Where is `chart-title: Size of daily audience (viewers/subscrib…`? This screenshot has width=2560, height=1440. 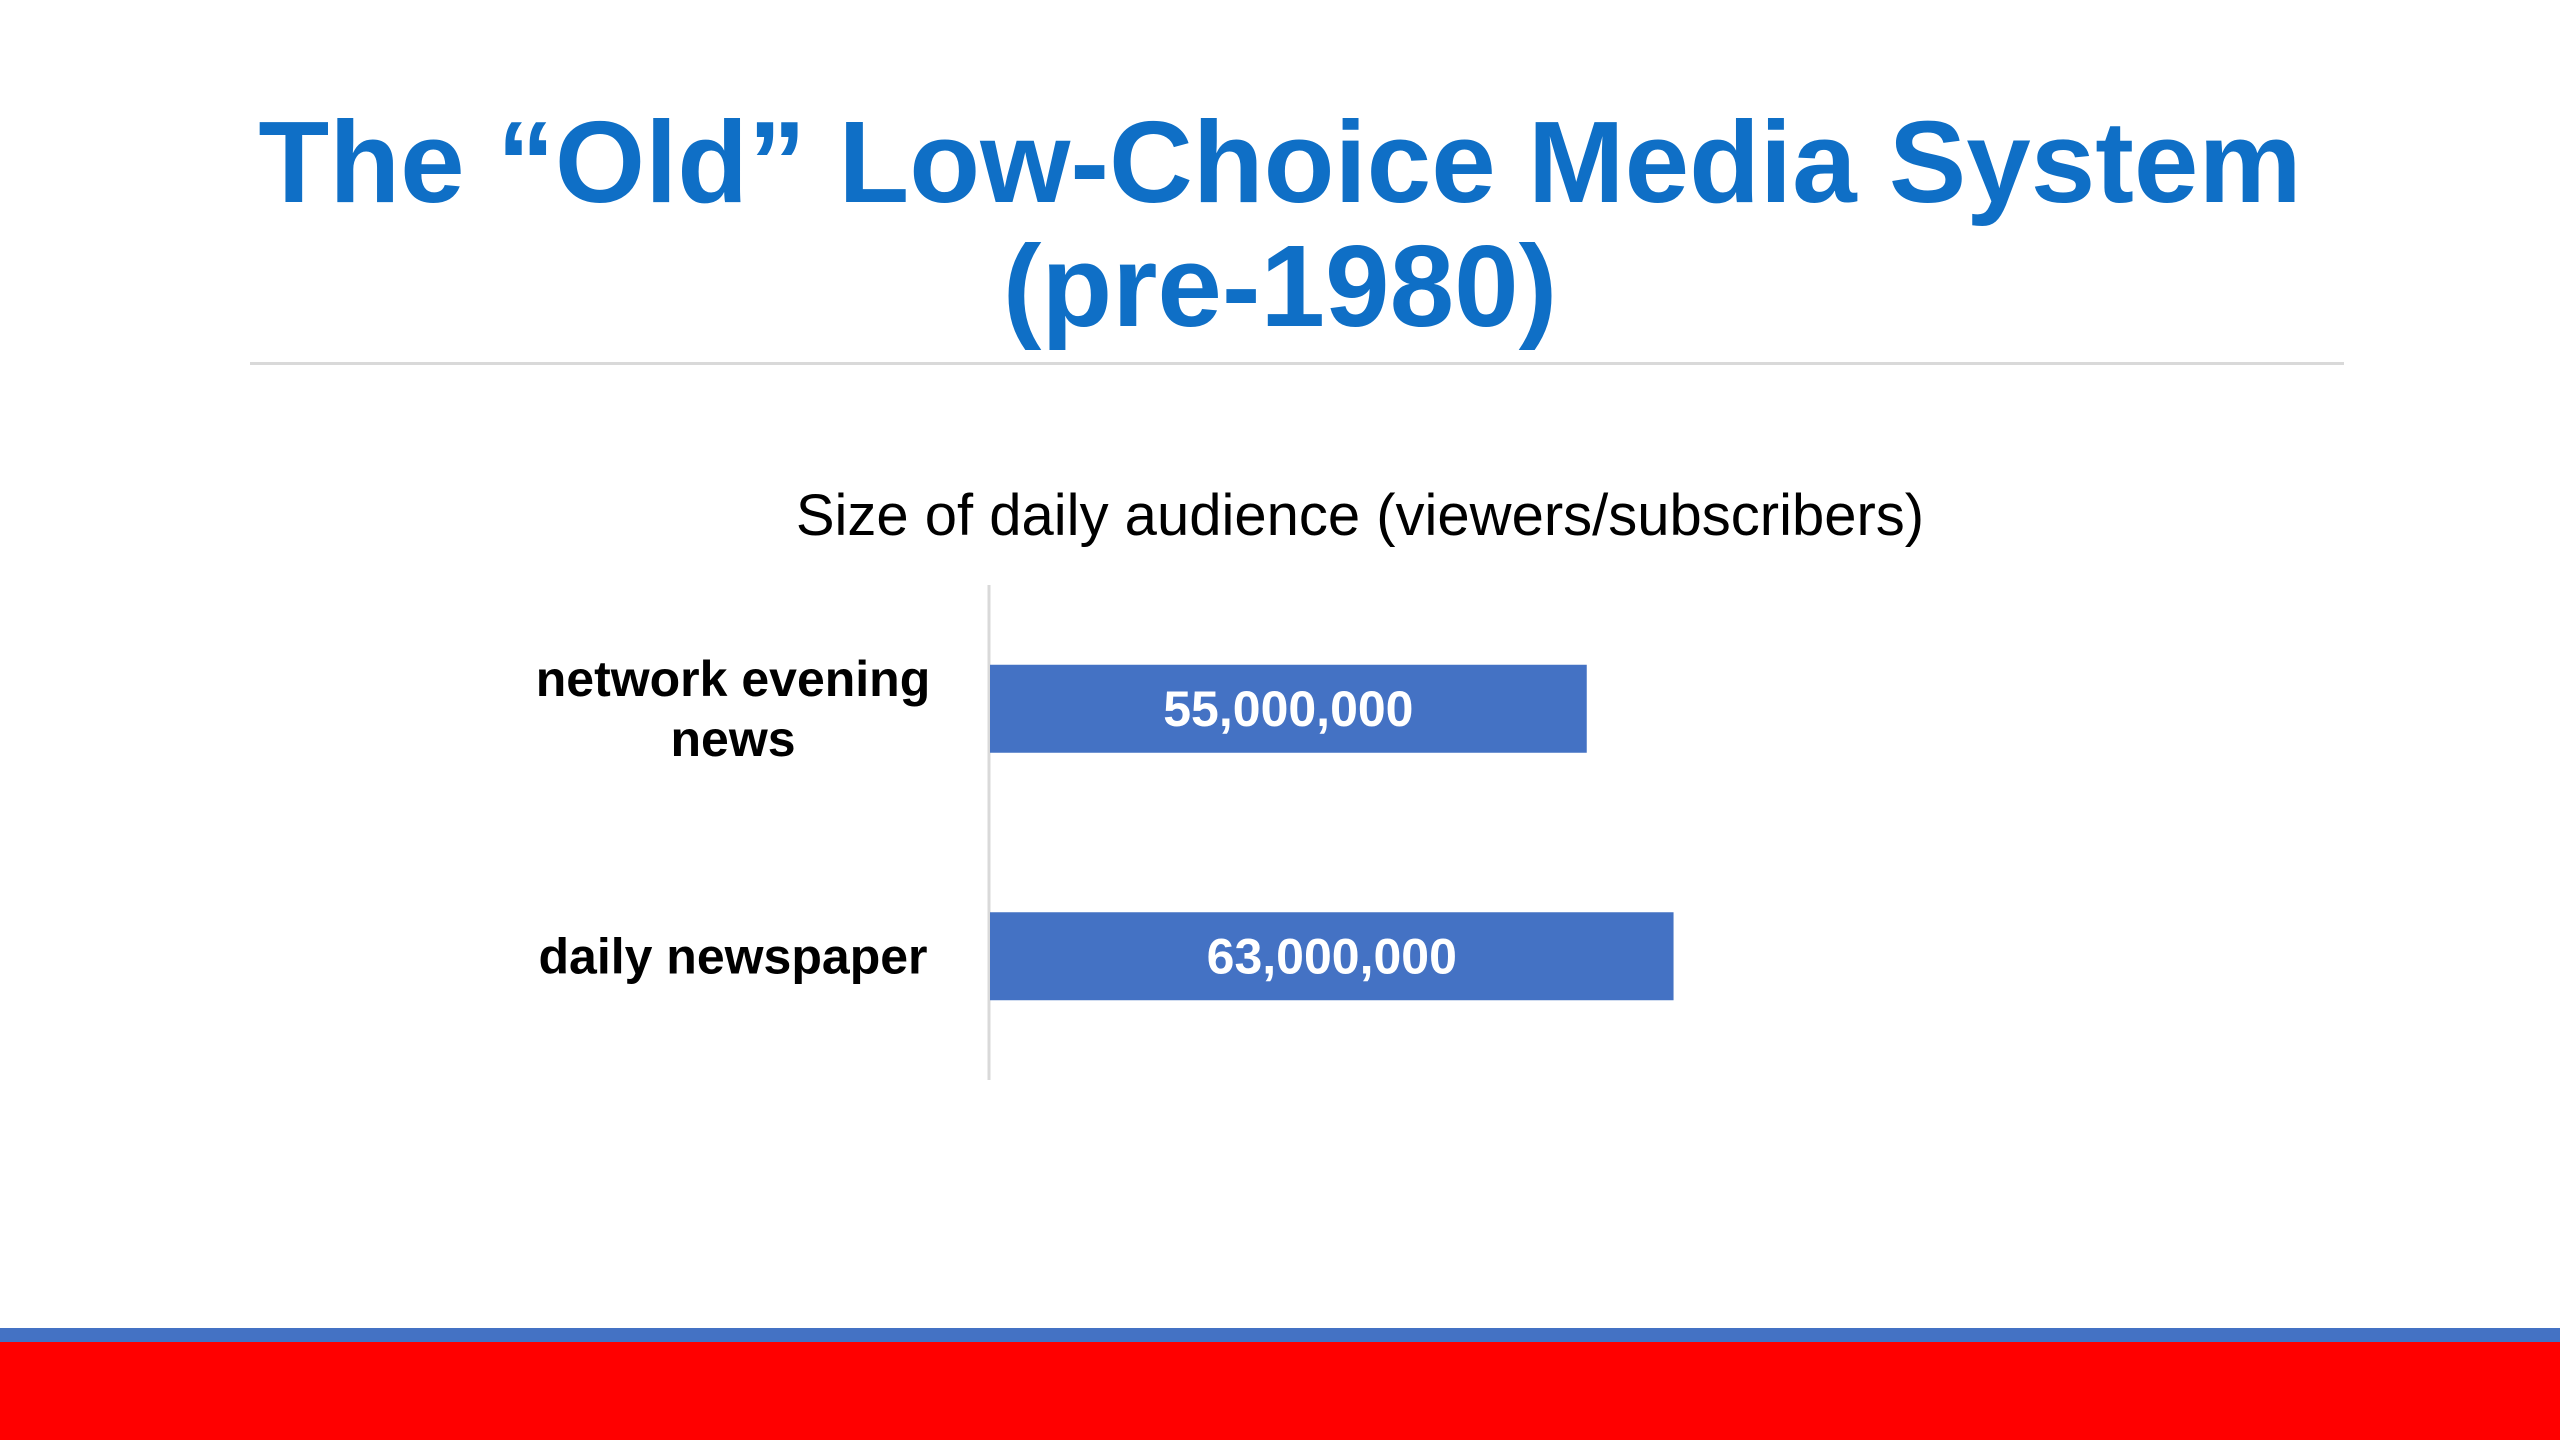 chart-title: Size of daily audience (viewers/subscrib… is located at coordinates (1360, 515).